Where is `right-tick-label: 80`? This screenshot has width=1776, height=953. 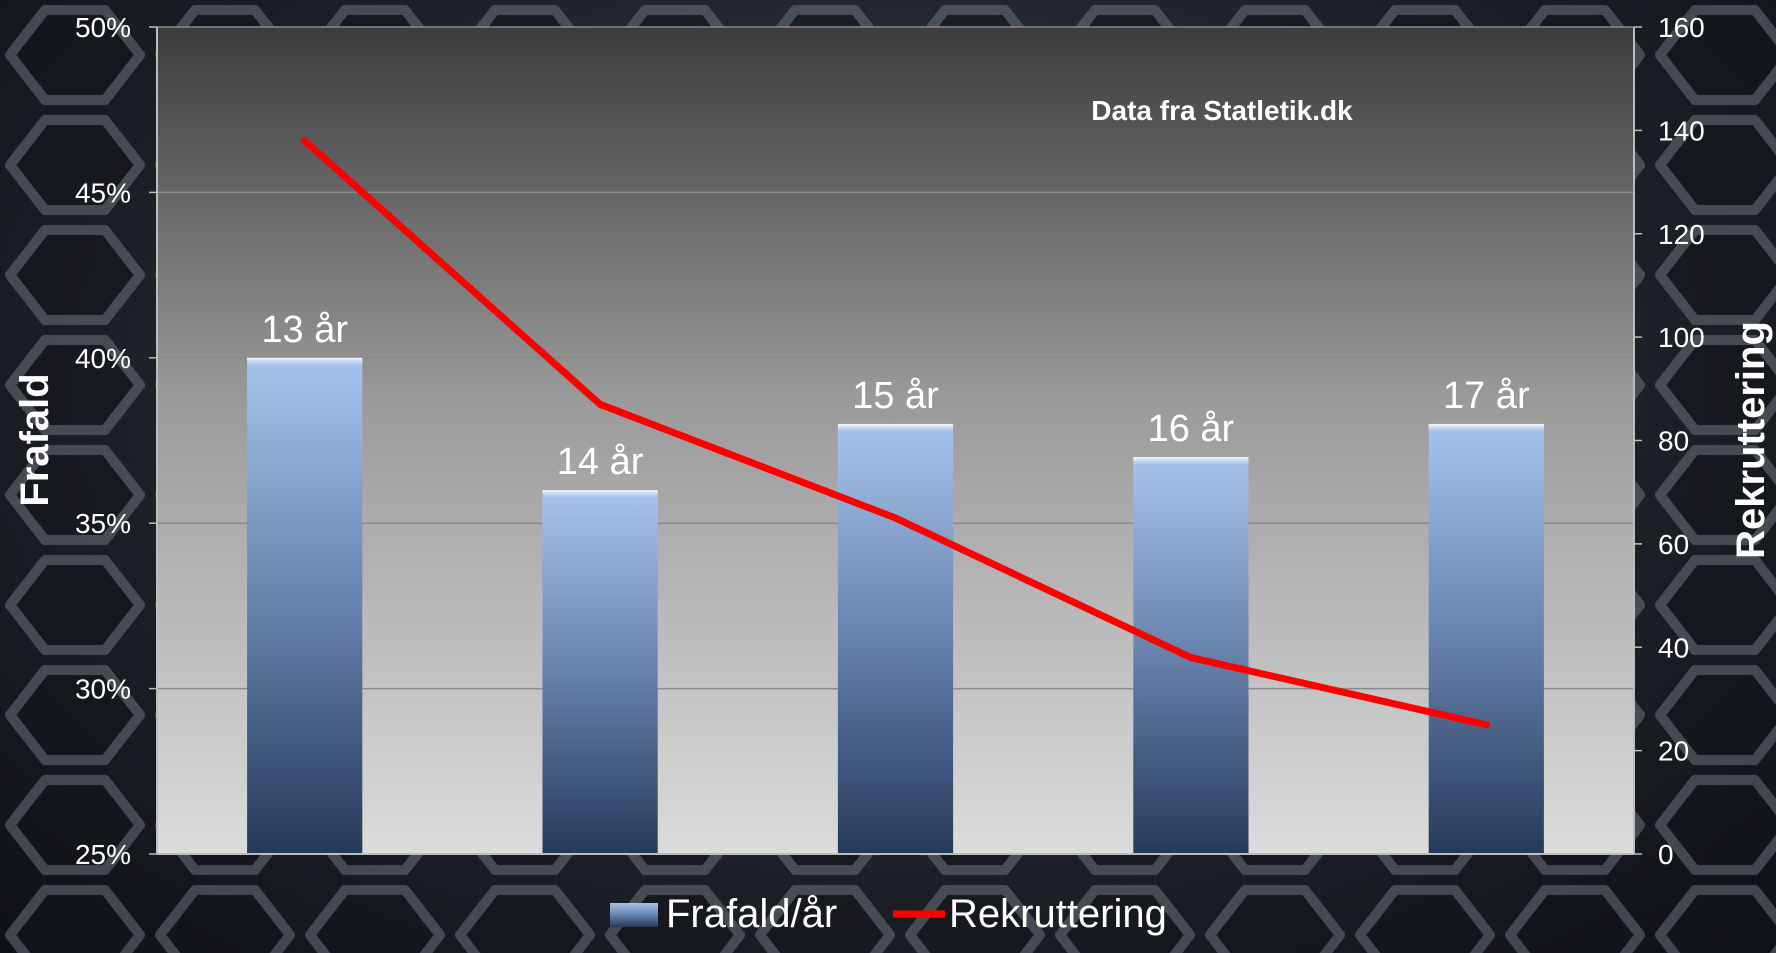
right-tick-label: 80 is located at coordinates (1673, 441).